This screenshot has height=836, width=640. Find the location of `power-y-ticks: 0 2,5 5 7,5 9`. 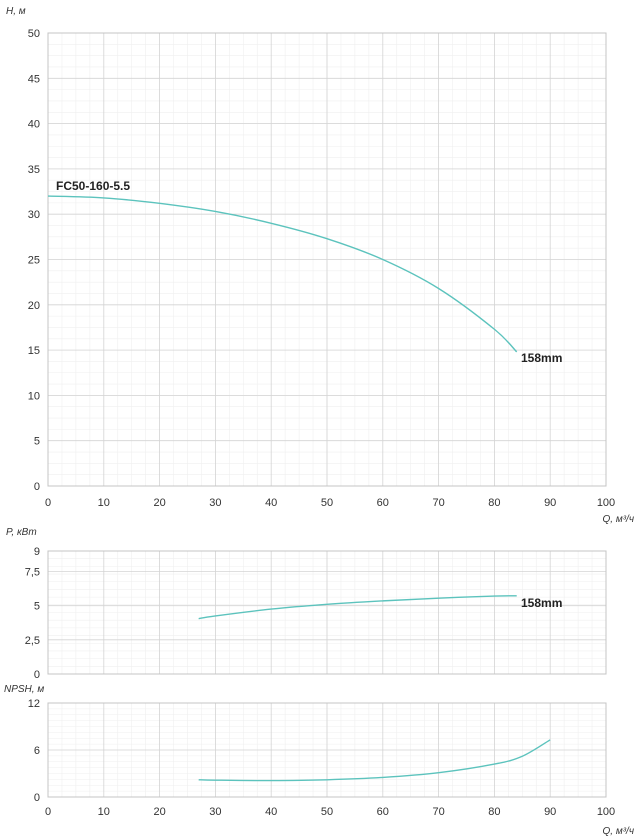

power-y-ticks: 0 2,5 5 7,5 9 is located at coordinates (32, 613).